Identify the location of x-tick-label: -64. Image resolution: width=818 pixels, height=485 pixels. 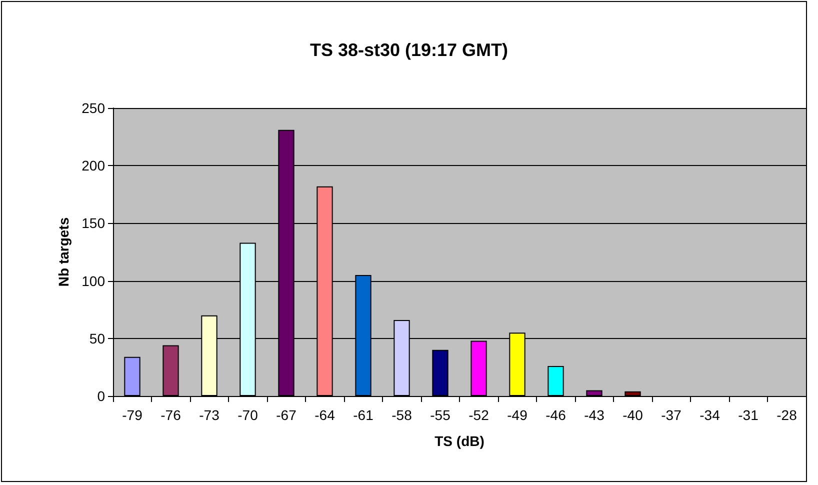
(325, 415).